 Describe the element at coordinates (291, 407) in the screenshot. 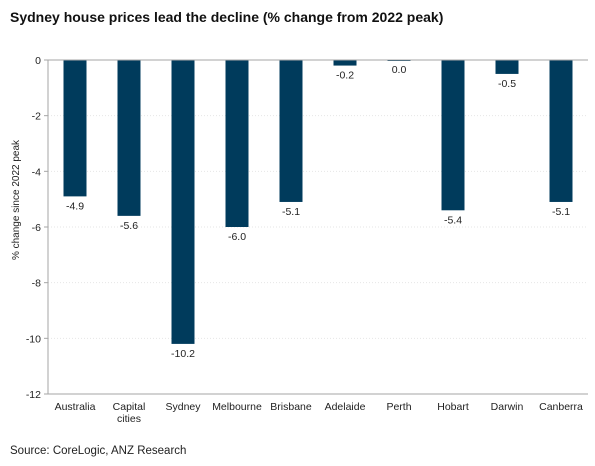

I see `x-tick-label: Brisbane` at that location.